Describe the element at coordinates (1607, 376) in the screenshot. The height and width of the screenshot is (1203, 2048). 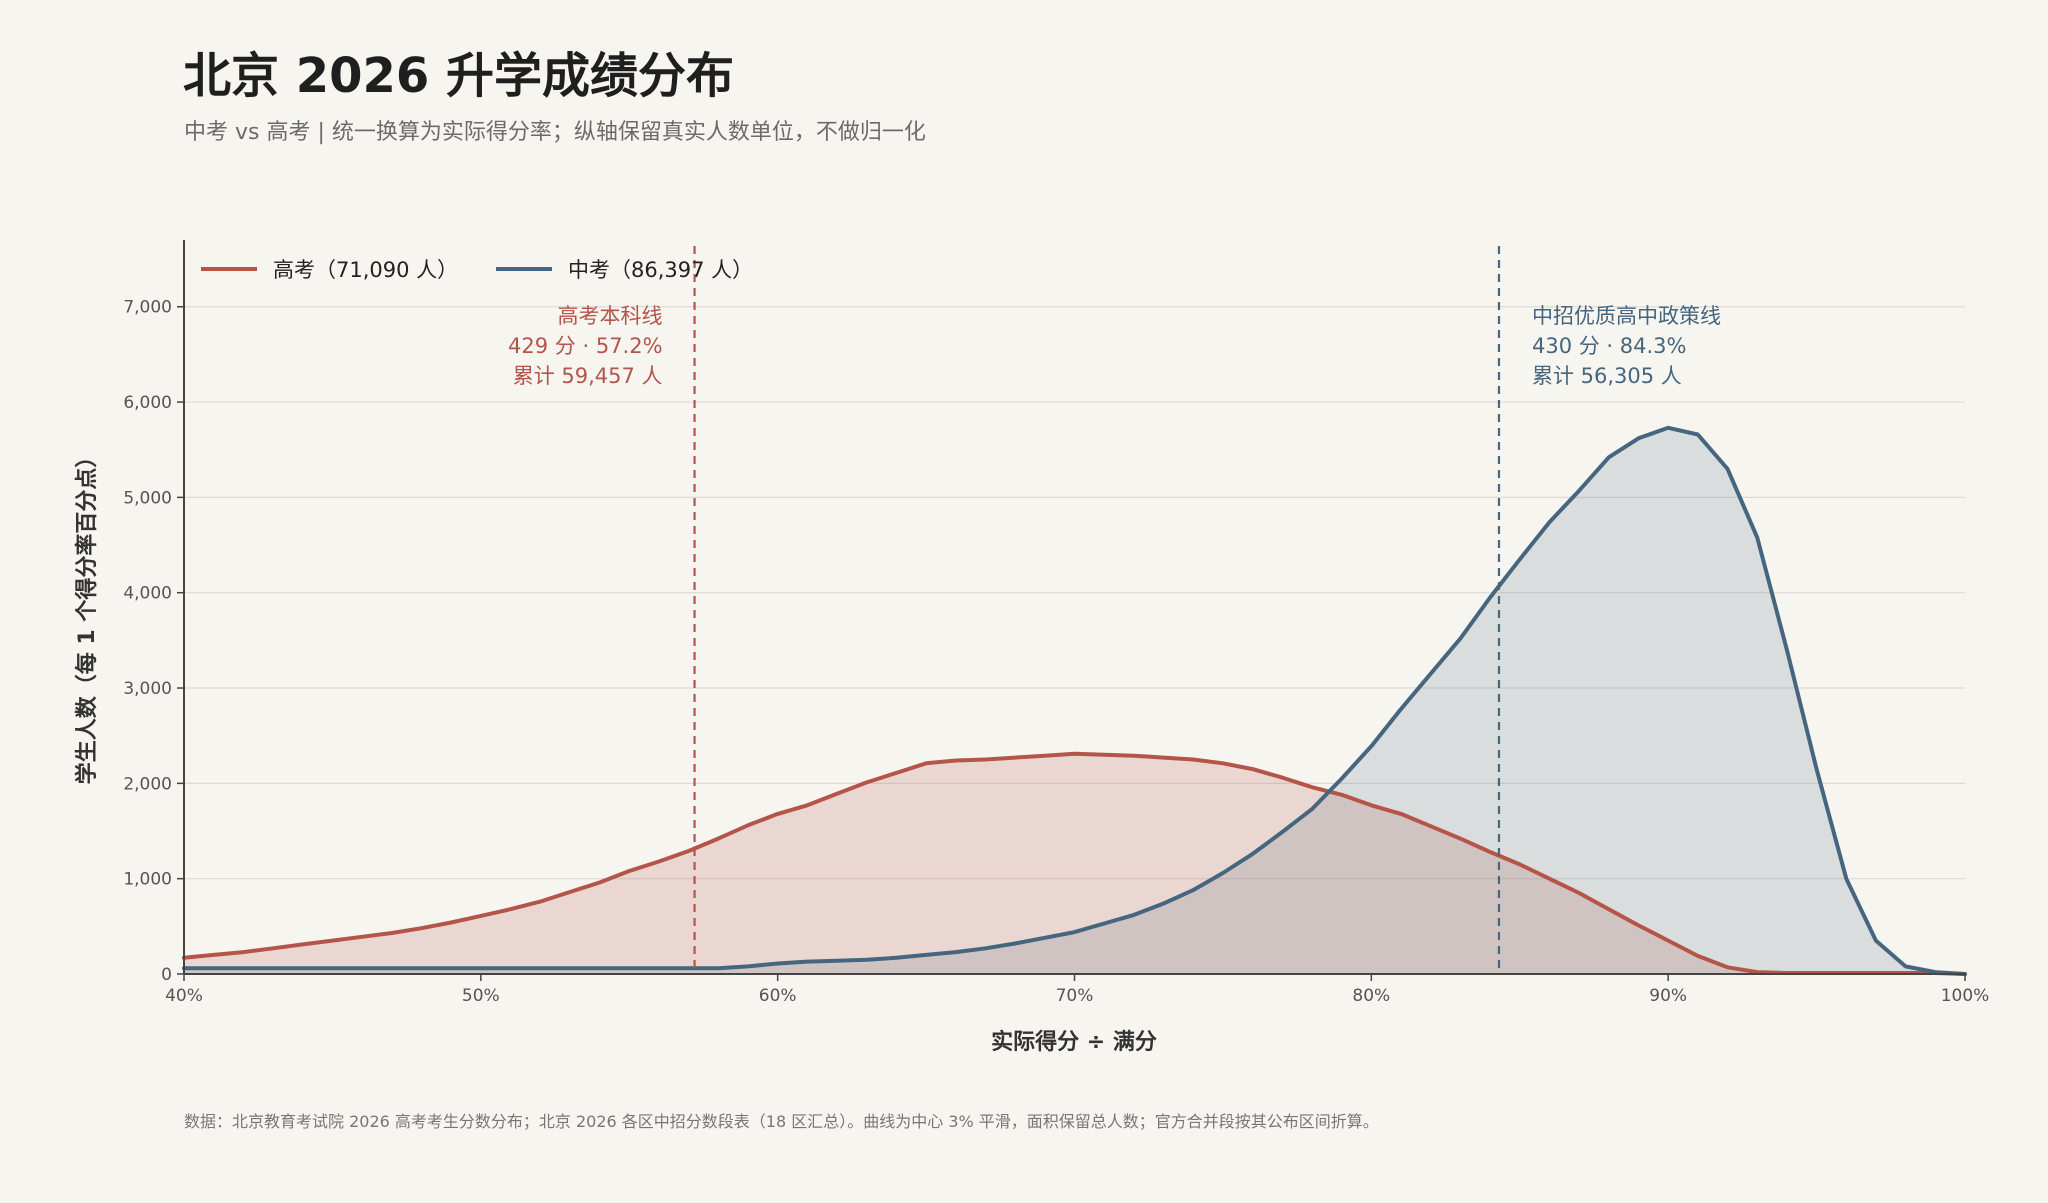
I see `threshold-label: 累计 56,305 人` at that location.